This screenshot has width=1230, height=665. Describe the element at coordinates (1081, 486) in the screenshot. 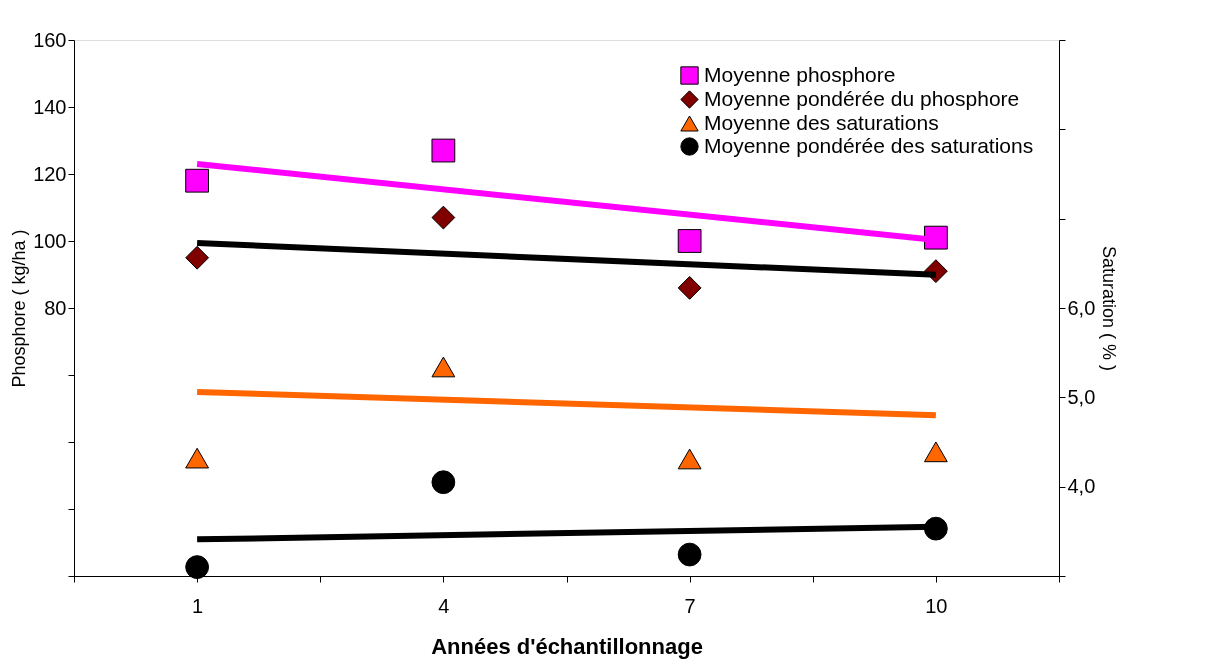

I see `y2-tick-label: 4,0` at that location.